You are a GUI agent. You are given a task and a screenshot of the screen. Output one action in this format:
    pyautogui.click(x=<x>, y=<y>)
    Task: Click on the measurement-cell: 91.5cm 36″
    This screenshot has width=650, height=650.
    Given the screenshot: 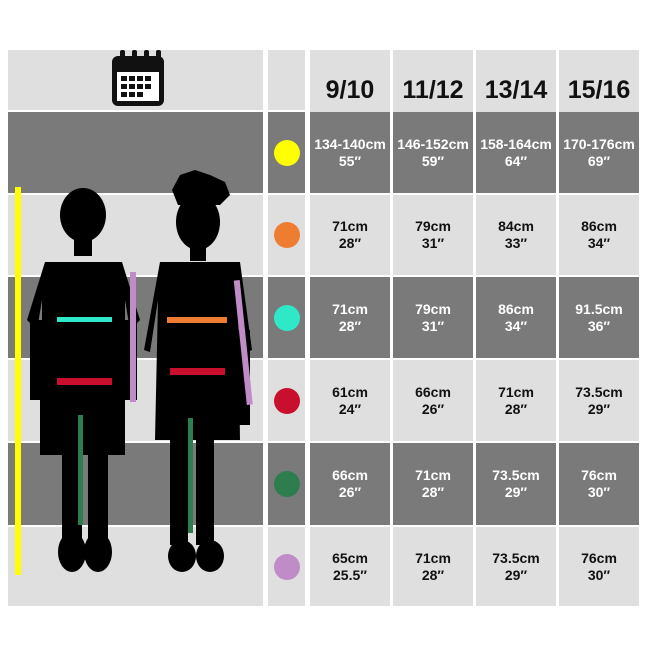 What is the action you would take?
    pyautogui.click(x=599, y=317)
    